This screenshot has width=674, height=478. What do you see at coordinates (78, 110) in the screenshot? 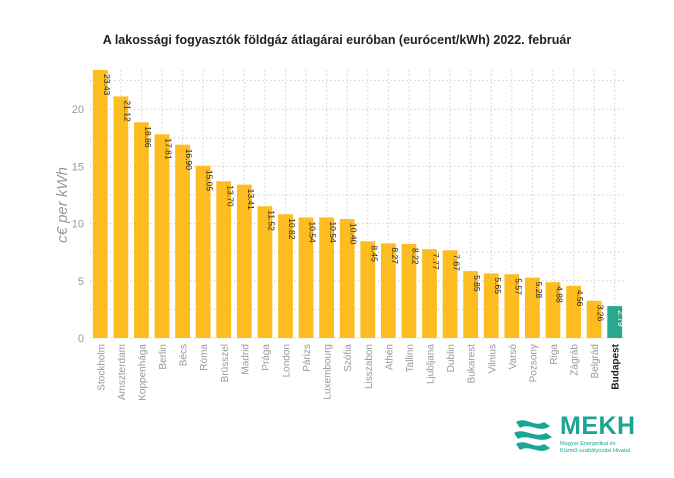
I see `y-tick-label: 20` at bounding box center [78, 110].